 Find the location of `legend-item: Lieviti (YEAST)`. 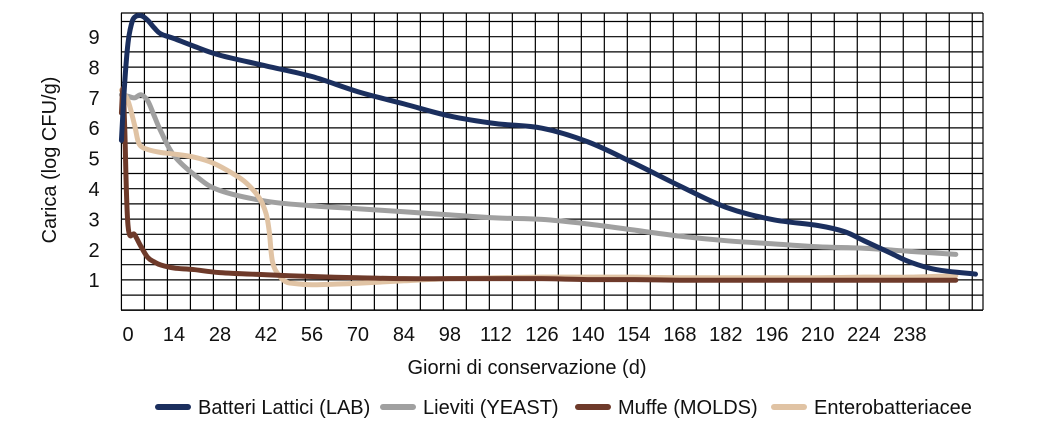

legend-item: Lieviti (YEAST) is located at coordinates (469, 408).